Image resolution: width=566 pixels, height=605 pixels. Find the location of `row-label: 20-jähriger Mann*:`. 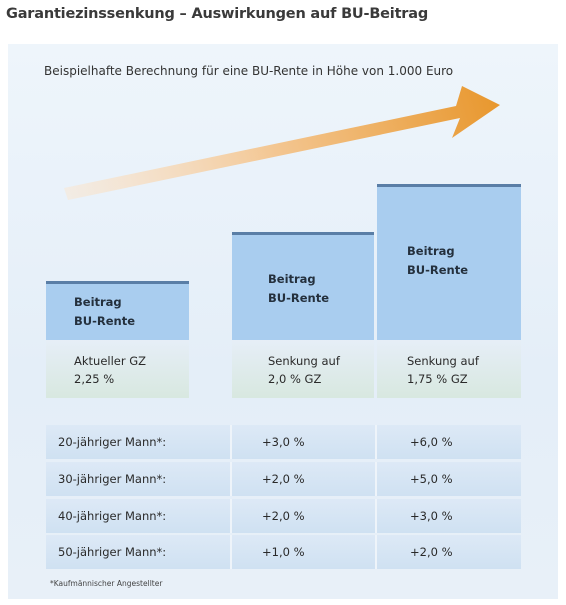

row-label: 20-jähriger Mann*: is located at coordinates (112, 442).